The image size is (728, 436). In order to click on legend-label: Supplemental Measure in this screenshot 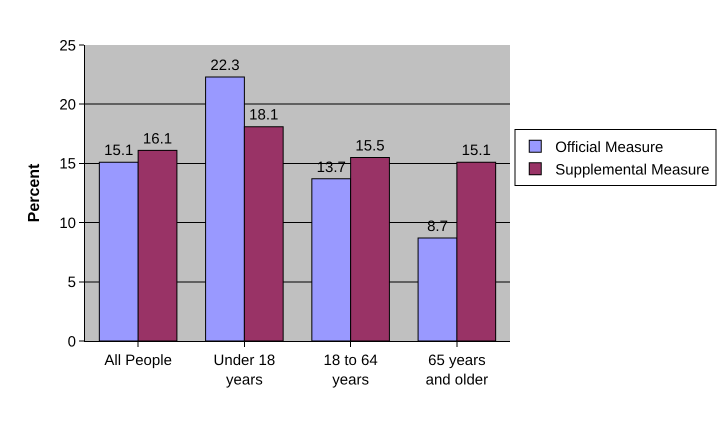, I will do `click(632, 170)`.